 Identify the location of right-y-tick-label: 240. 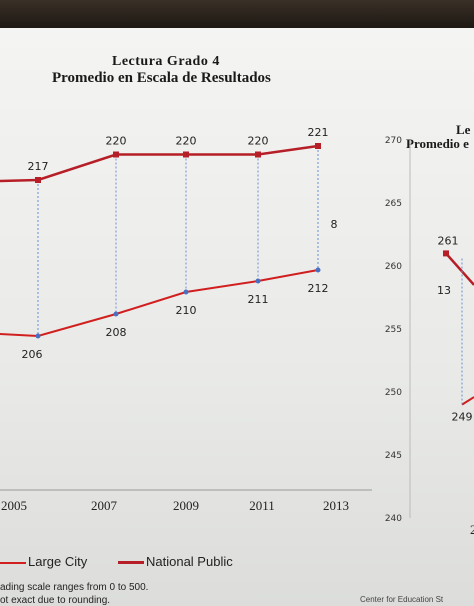
(393, 519).